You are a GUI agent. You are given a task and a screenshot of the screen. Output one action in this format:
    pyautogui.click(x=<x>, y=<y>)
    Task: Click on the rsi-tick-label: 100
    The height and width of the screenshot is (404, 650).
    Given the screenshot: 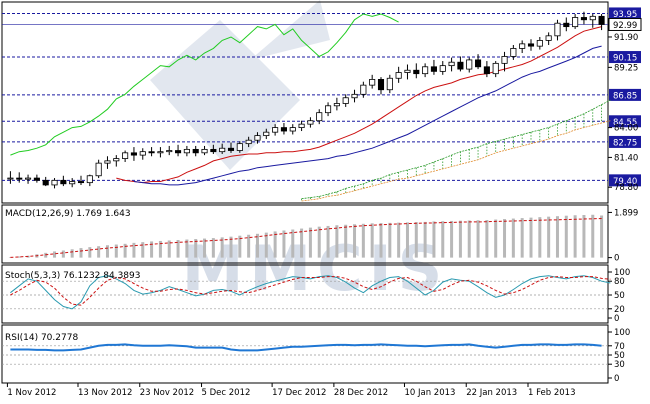 What is the action you would take?
    pyautogui.click(x=622, y=333)
    